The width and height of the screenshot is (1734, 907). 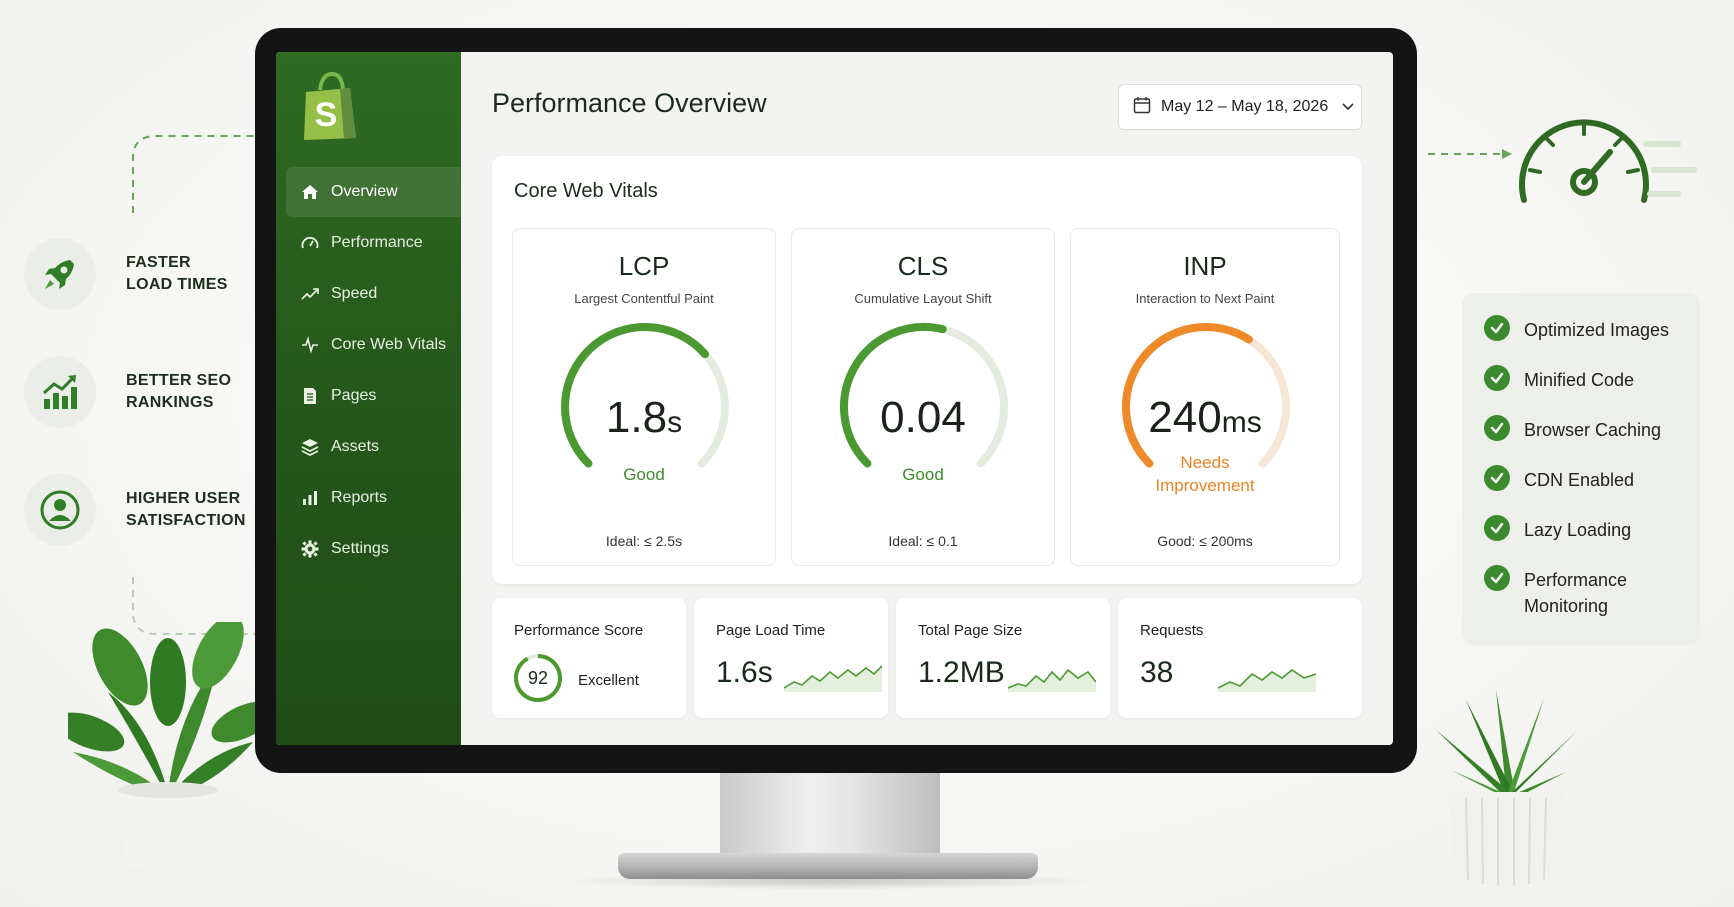 I want to click on pulse-icon, so click(x=310, y=345).